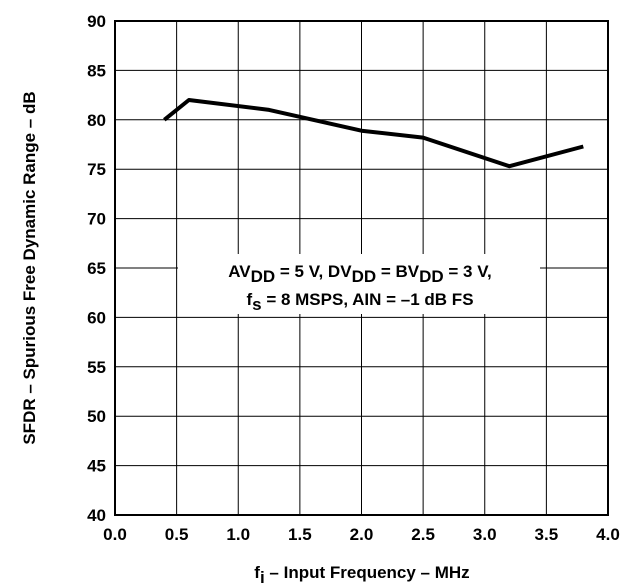  Describe the element at coordinates (96, 466) in the screenshot. I see `y-tick-label: 45` at that location.